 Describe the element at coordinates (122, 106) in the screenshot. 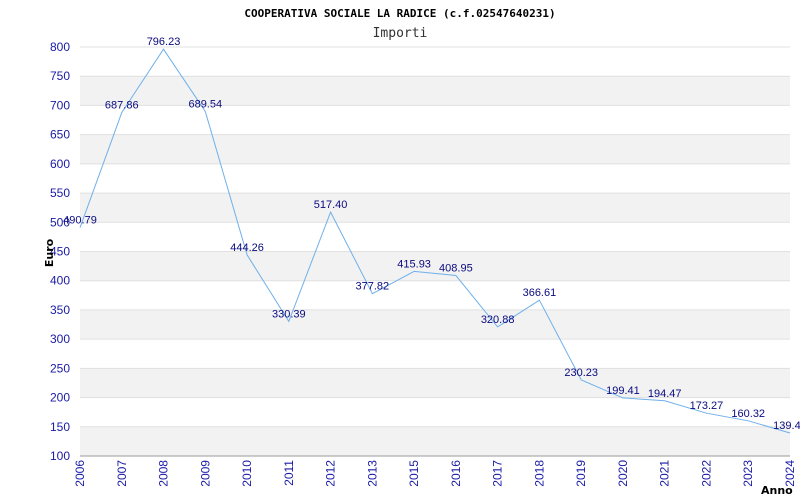

I see `data-label: 687.86` at that location.